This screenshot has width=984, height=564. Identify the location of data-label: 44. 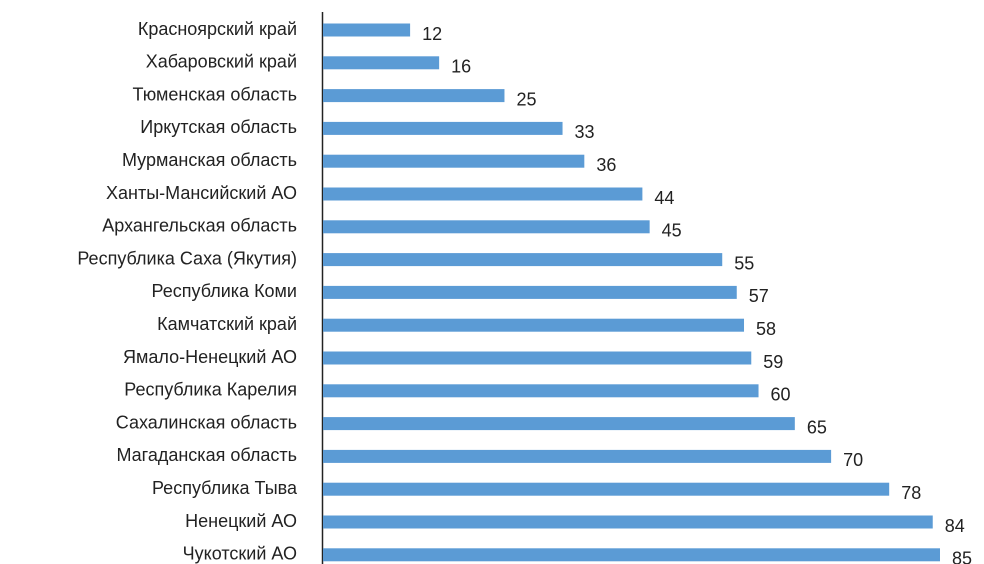
(664, 198).